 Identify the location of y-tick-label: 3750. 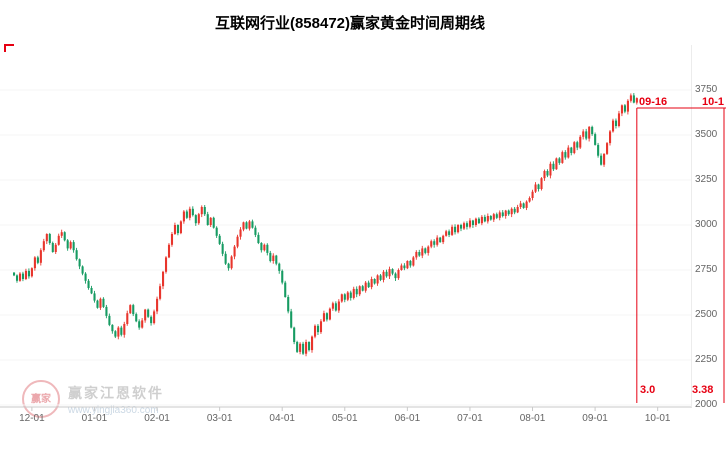
(706, 89).